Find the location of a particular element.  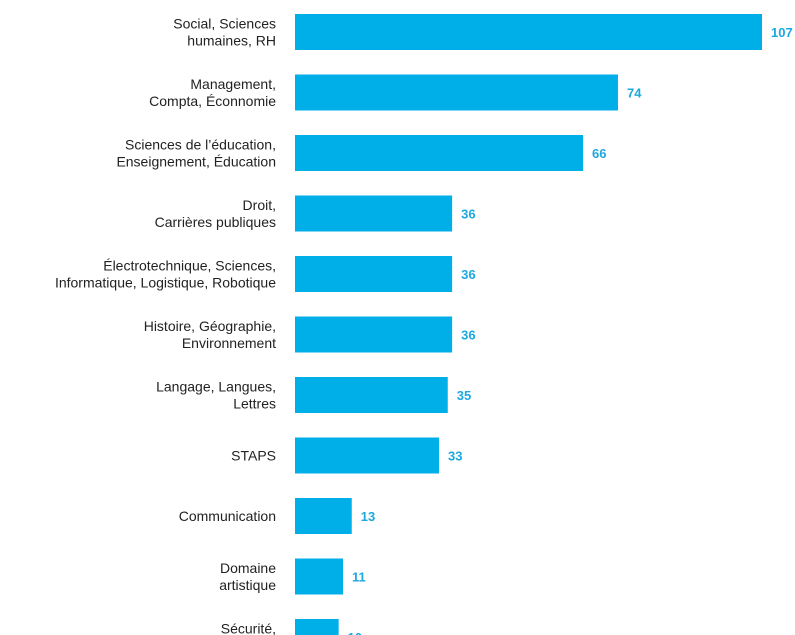

category-label-line: Sécurité, is located at coordinates (248, 628).